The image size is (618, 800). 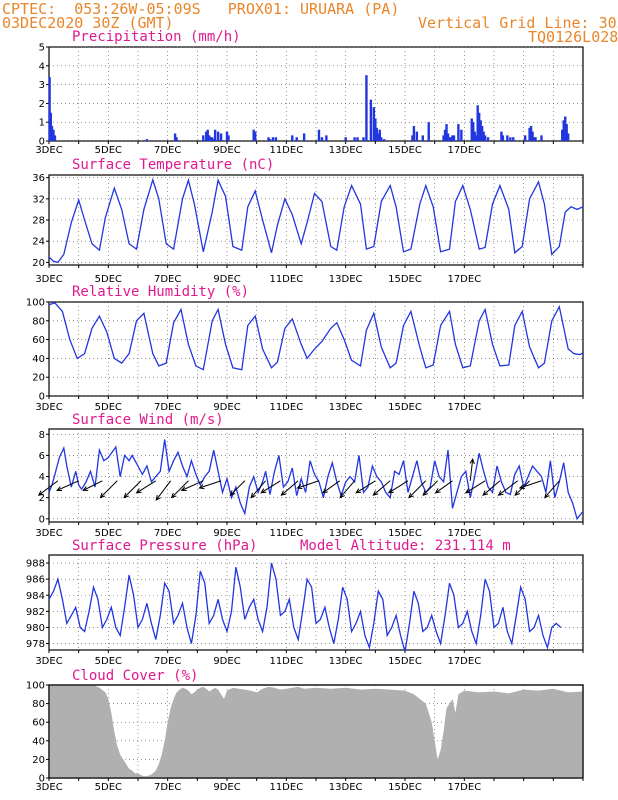 What do you see at coordinates (167, 150) in the screenshot?
I see `precip-xtick-label: 7DEC` at bounding box center [167, 150].